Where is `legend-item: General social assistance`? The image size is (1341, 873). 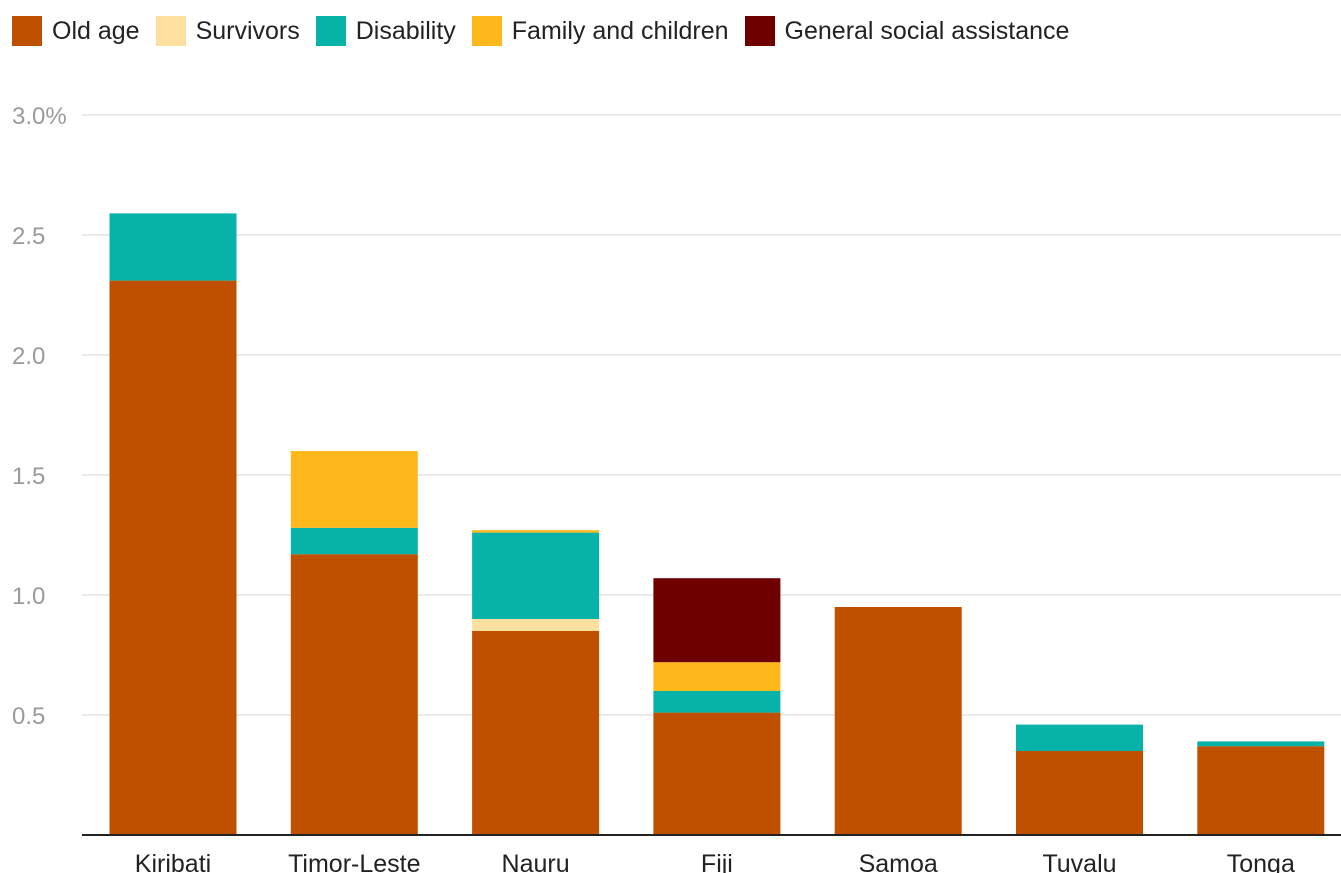
legend-item: General social assistance is located at coordinates (907, 31).